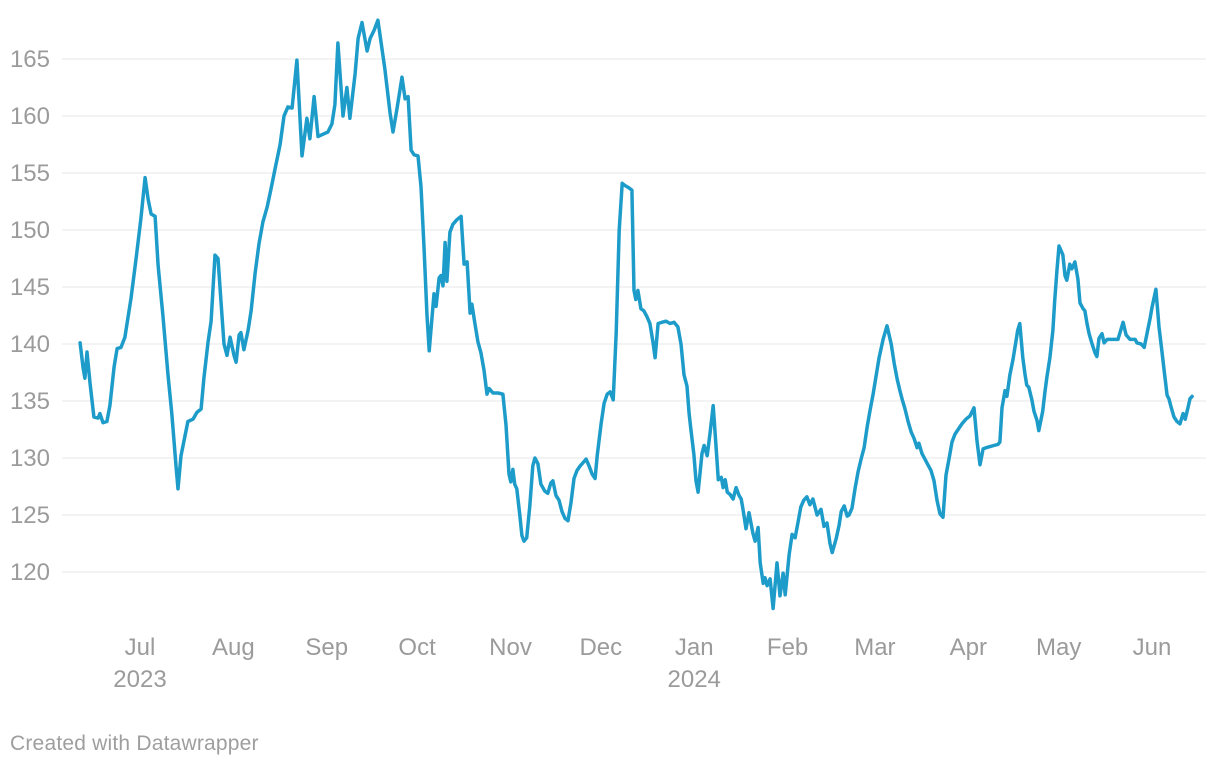 The image size is (1220, 768). What do you see at coordinates (140, 647) in the screenshot?
I see `x-tick-label: Jul` at bounding box center [140, 647].